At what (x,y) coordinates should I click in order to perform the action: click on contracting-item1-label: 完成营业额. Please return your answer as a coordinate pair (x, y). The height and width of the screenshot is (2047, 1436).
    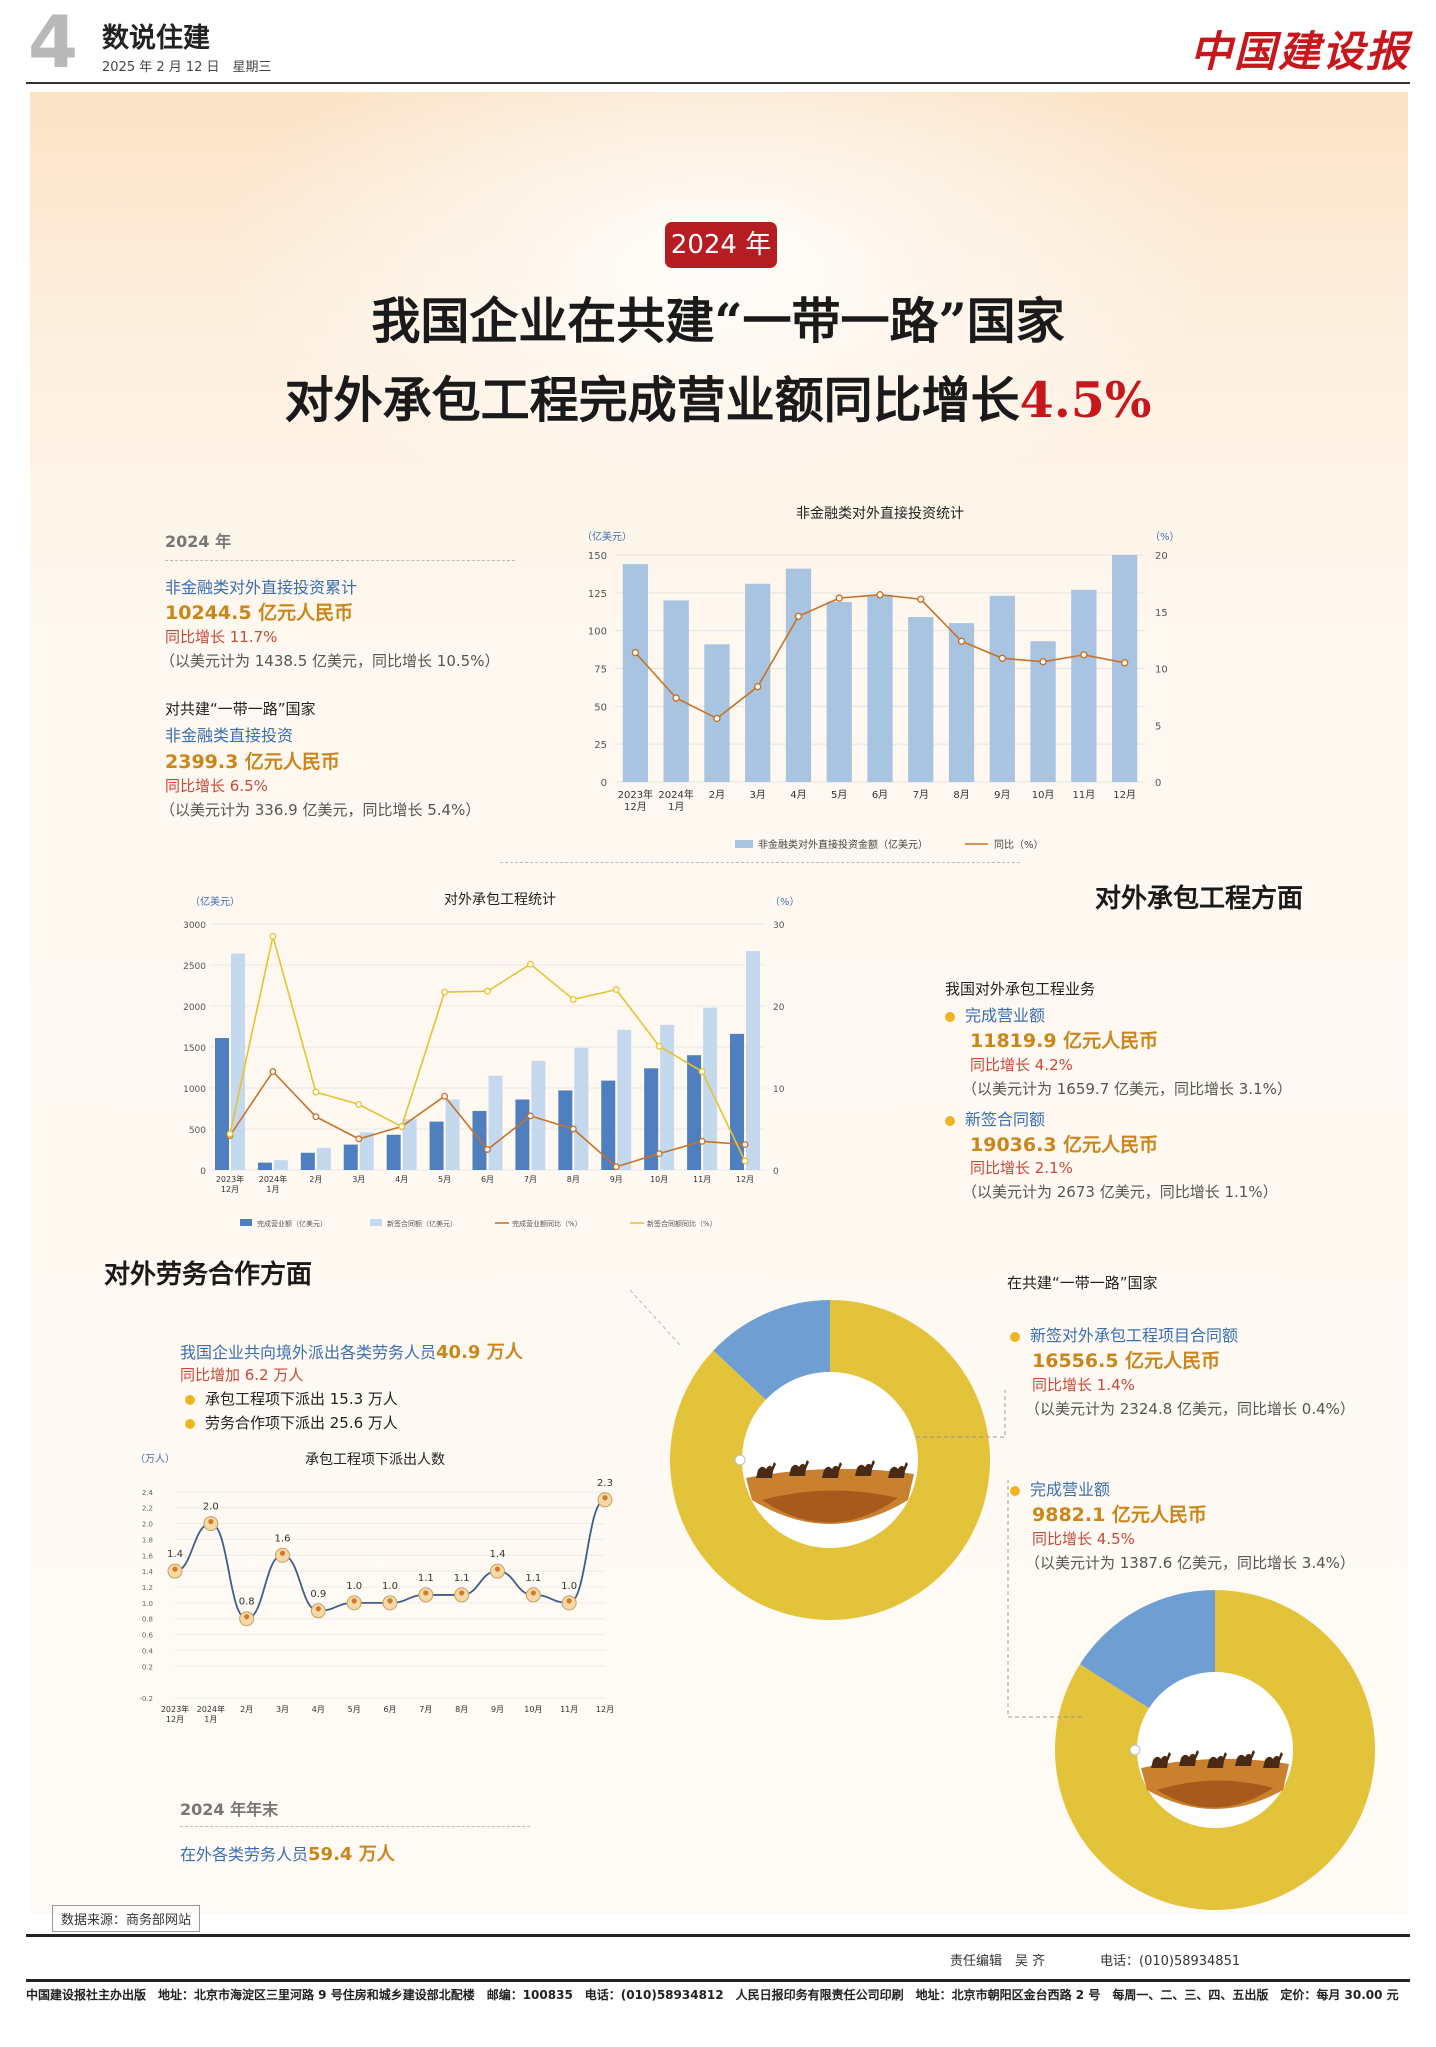
    Looking at the image, I should click on (995, 1014).